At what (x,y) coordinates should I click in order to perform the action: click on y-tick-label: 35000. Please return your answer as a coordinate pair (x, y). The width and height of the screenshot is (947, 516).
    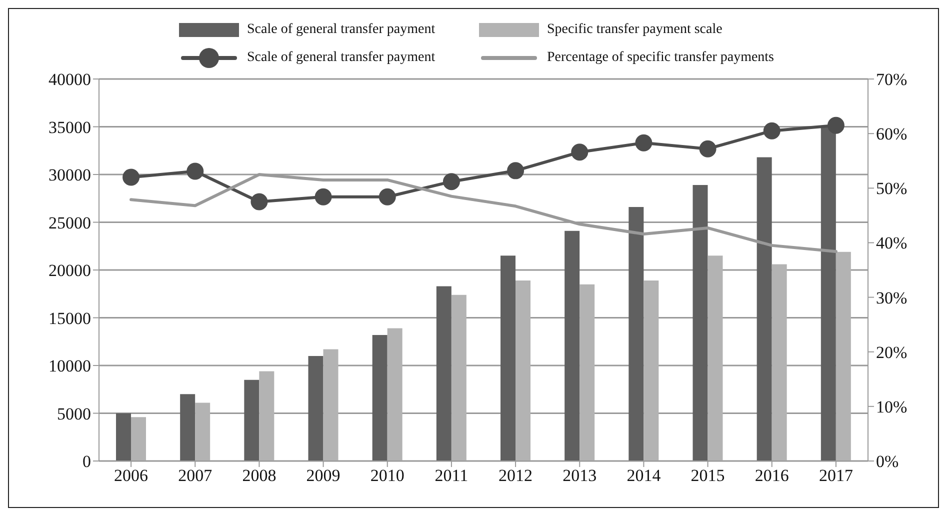
    Looking at the image, I should click on (69, 127).